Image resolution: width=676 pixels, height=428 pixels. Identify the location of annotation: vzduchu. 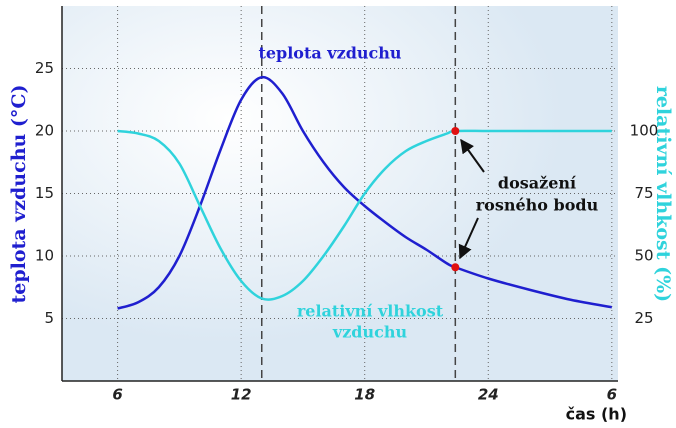
(370, 332).